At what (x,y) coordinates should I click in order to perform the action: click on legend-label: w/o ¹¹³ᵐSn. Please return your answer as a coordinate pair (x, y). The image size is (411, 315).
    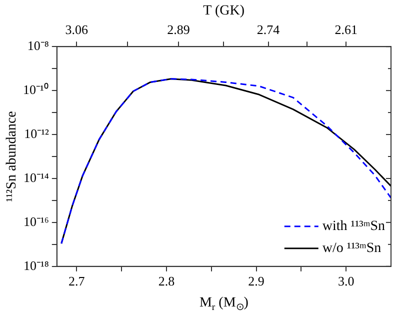
    Looking at the image, I should click on (352, 248).